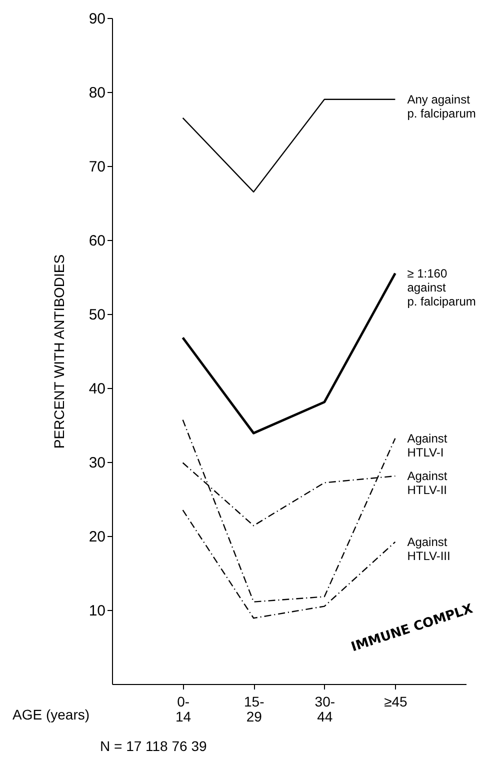  Describe the element at coordinates (97, 389) in the screenshot. I see `y-tick-label: 40` at that location.